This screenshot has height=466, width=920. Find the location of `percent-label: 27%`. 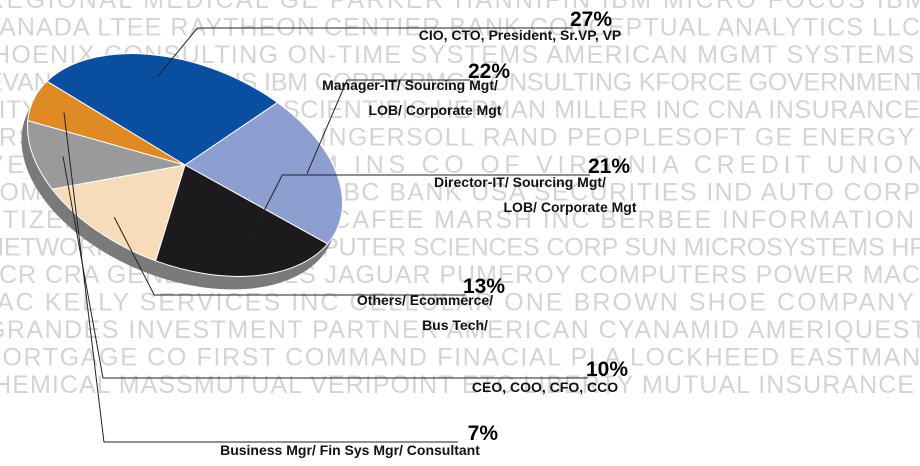

percent-label: 27% is located at coordinates (591, 19).